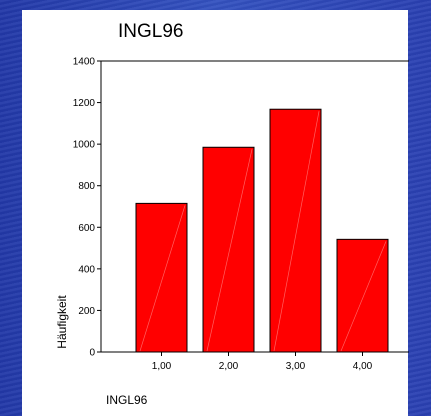 The image size is (431, 416). Describe the element at coordinates (84, 145) in the screenshot. I see `y-tick-label: 1000` at that location.